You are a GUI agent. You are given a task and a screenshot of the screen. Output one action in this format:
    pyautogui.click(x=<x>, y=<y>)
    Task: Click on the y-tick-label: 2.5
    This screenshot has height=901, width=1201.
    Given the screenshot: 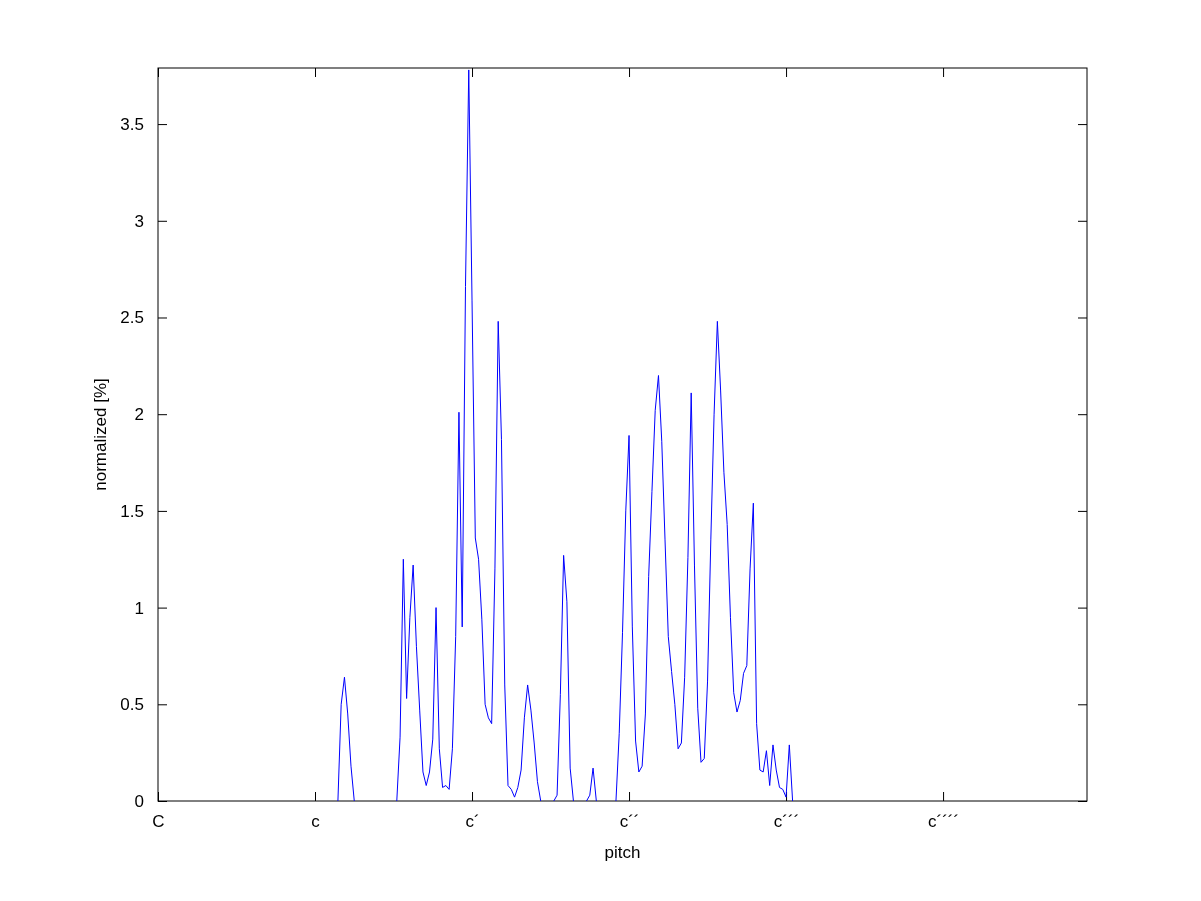 What is the action you would take?
    pyautogui.click(x=132, y=318)
    